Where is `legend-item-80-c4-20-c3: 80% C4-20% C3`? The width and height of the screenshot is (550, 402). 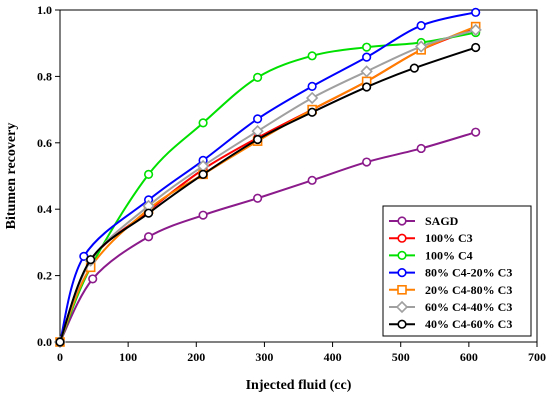 legend-item-80-c4-20-c3: 80% C4-20% C3 is located at coordinates (450, 273).